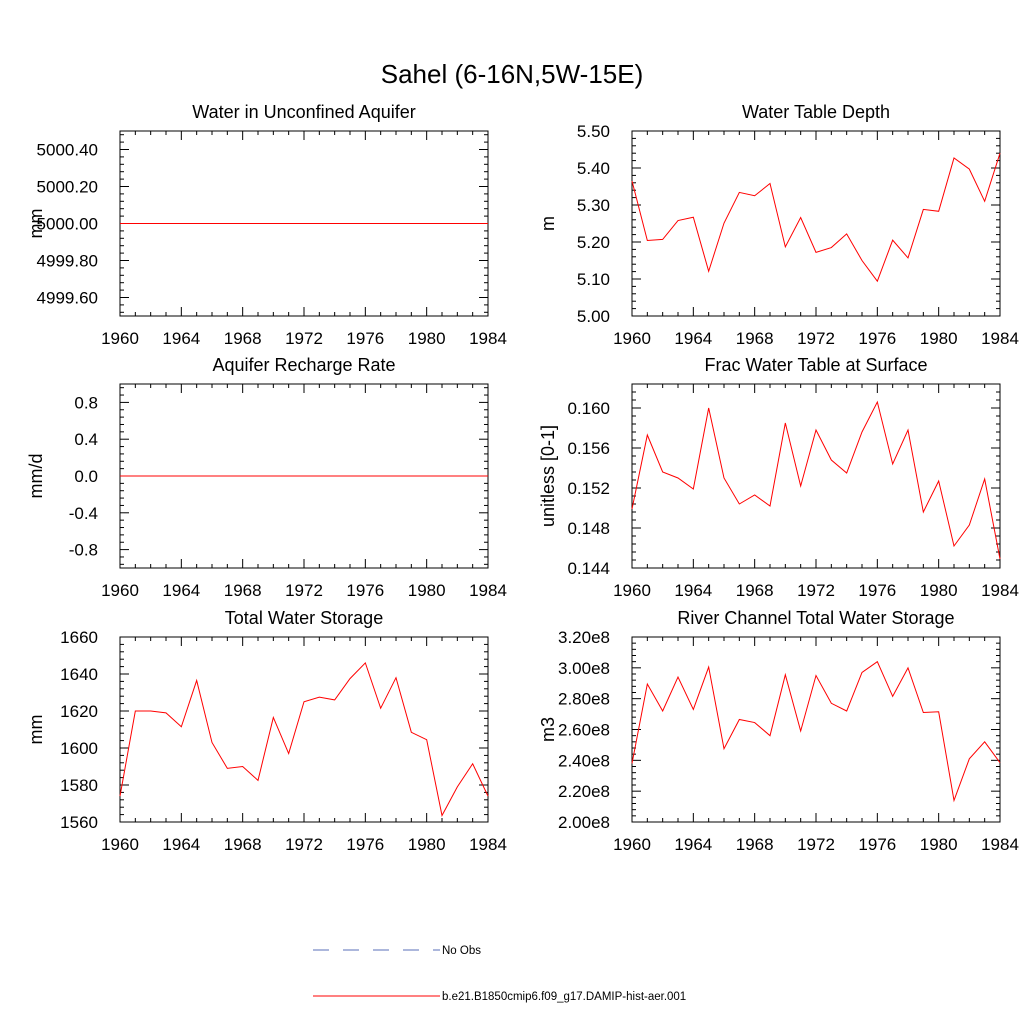  I want to click on y-tick-label: 0.0, so click(86, 476).